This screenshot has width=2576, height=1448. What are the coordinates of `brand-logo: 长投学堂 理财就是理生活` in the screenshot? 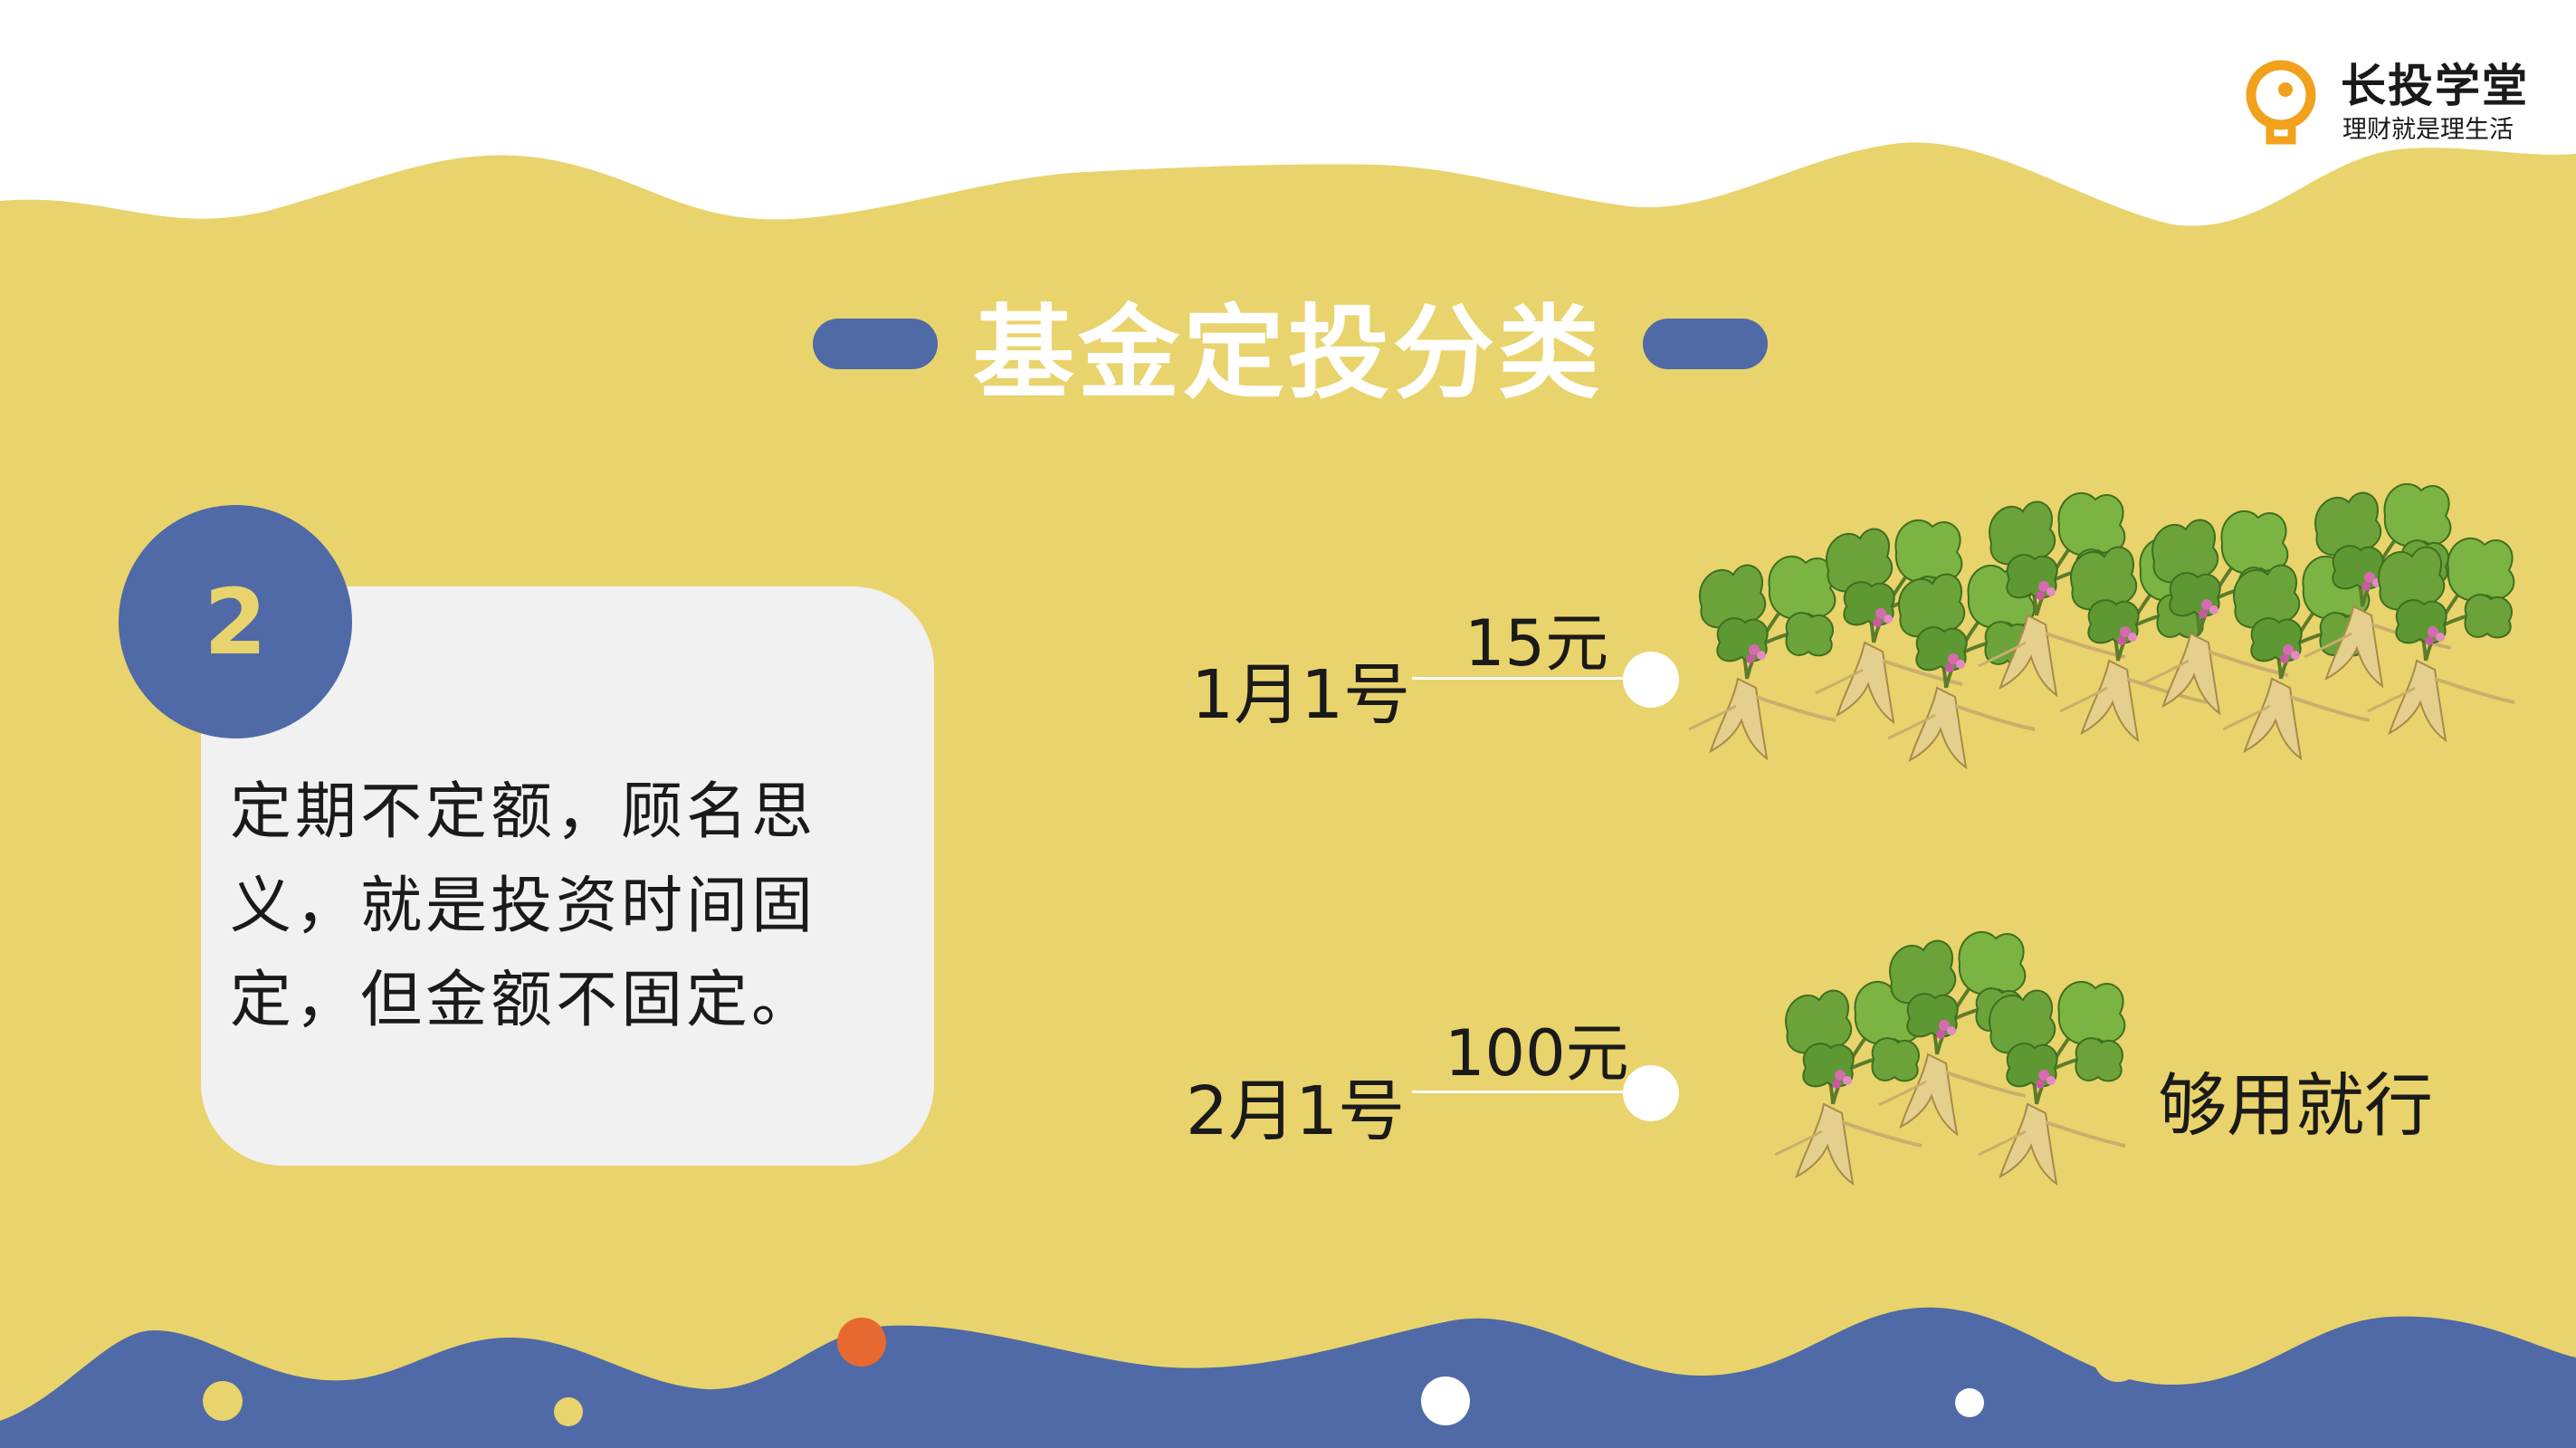 It's located at (2388, 100).